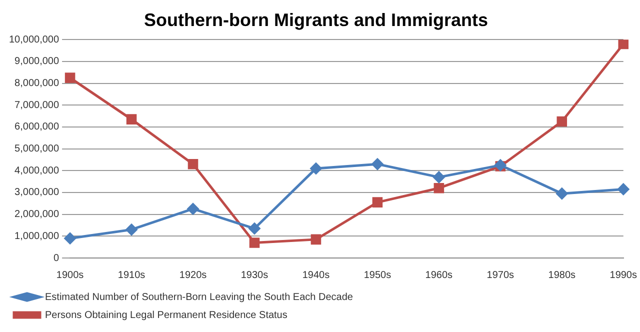 This screenshot has height=332, width=640. I want to click on y-tick-label: 1,000,000, so click(37, 236).